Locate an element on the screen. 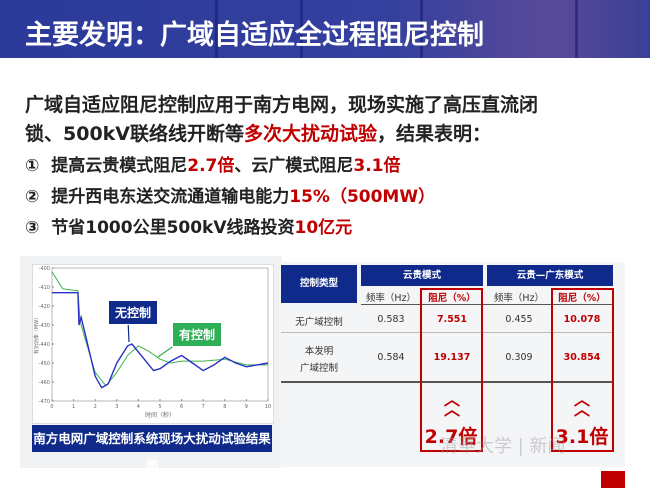 Image resolution: width=650 pixels, height=488 pixels. y-tick-label: -410 is located at coordinates (44, 288).